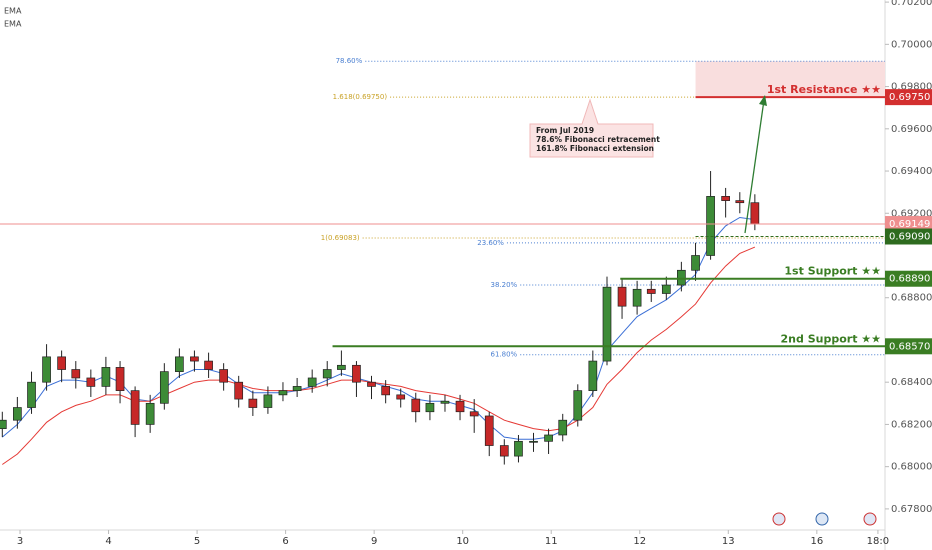 The width and height of the screenshot is (932, 550). I want to click on fib-label: 1(0.69083), so click(340, 238).